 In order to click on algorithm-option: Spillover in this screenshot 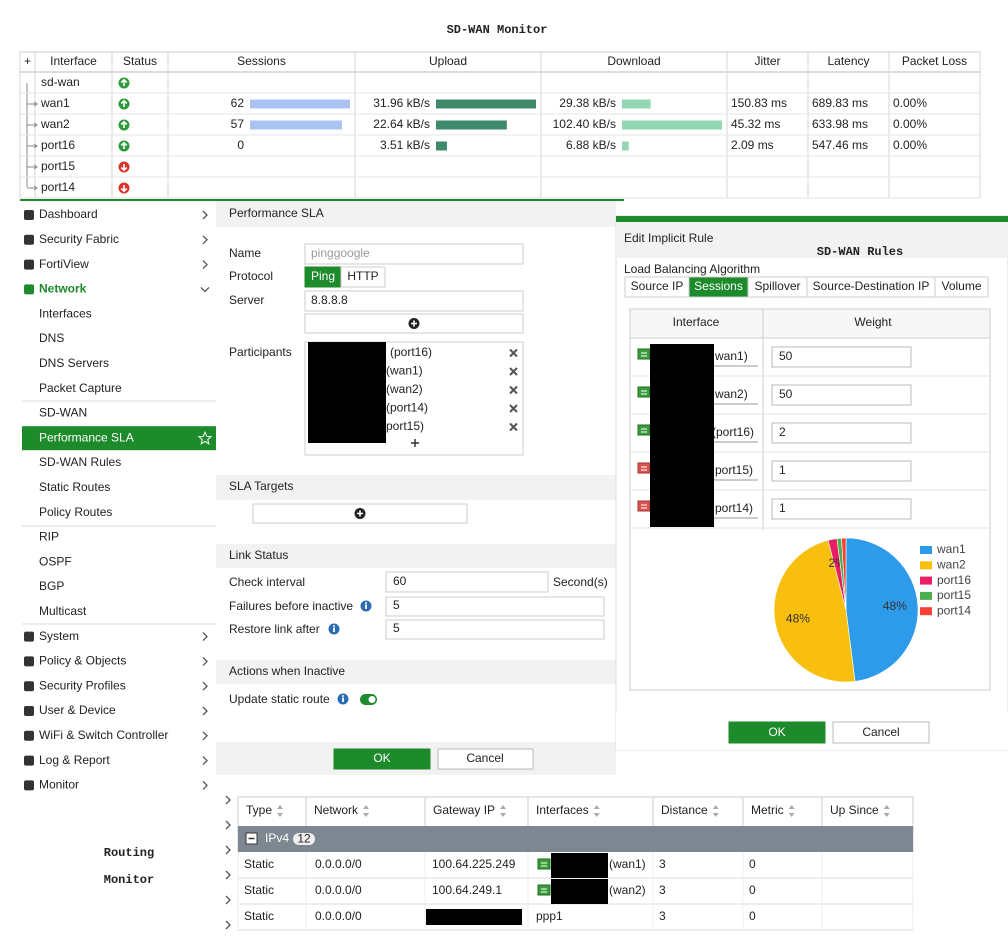, I will do `click(777, 286)`.